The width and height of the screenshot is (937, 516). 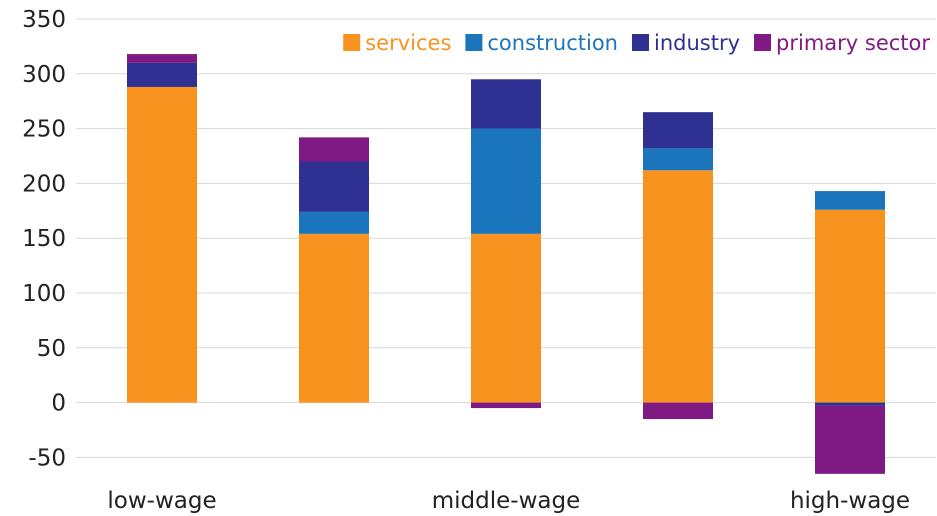 What do you see at coordinates (44, 294) in the screenshot?
I see `y-tick-label: 100` at bounding box center [44, 294].